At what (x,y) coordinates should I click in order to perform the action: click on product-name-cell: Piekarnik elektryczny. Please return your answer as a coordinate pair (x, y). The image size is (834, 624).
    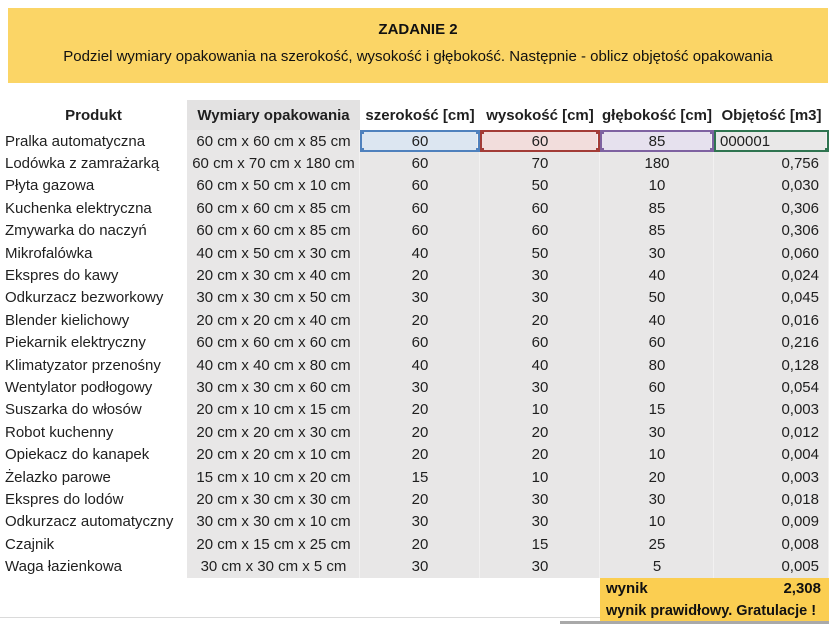
    Looking at the image, I should click on (93, 342).